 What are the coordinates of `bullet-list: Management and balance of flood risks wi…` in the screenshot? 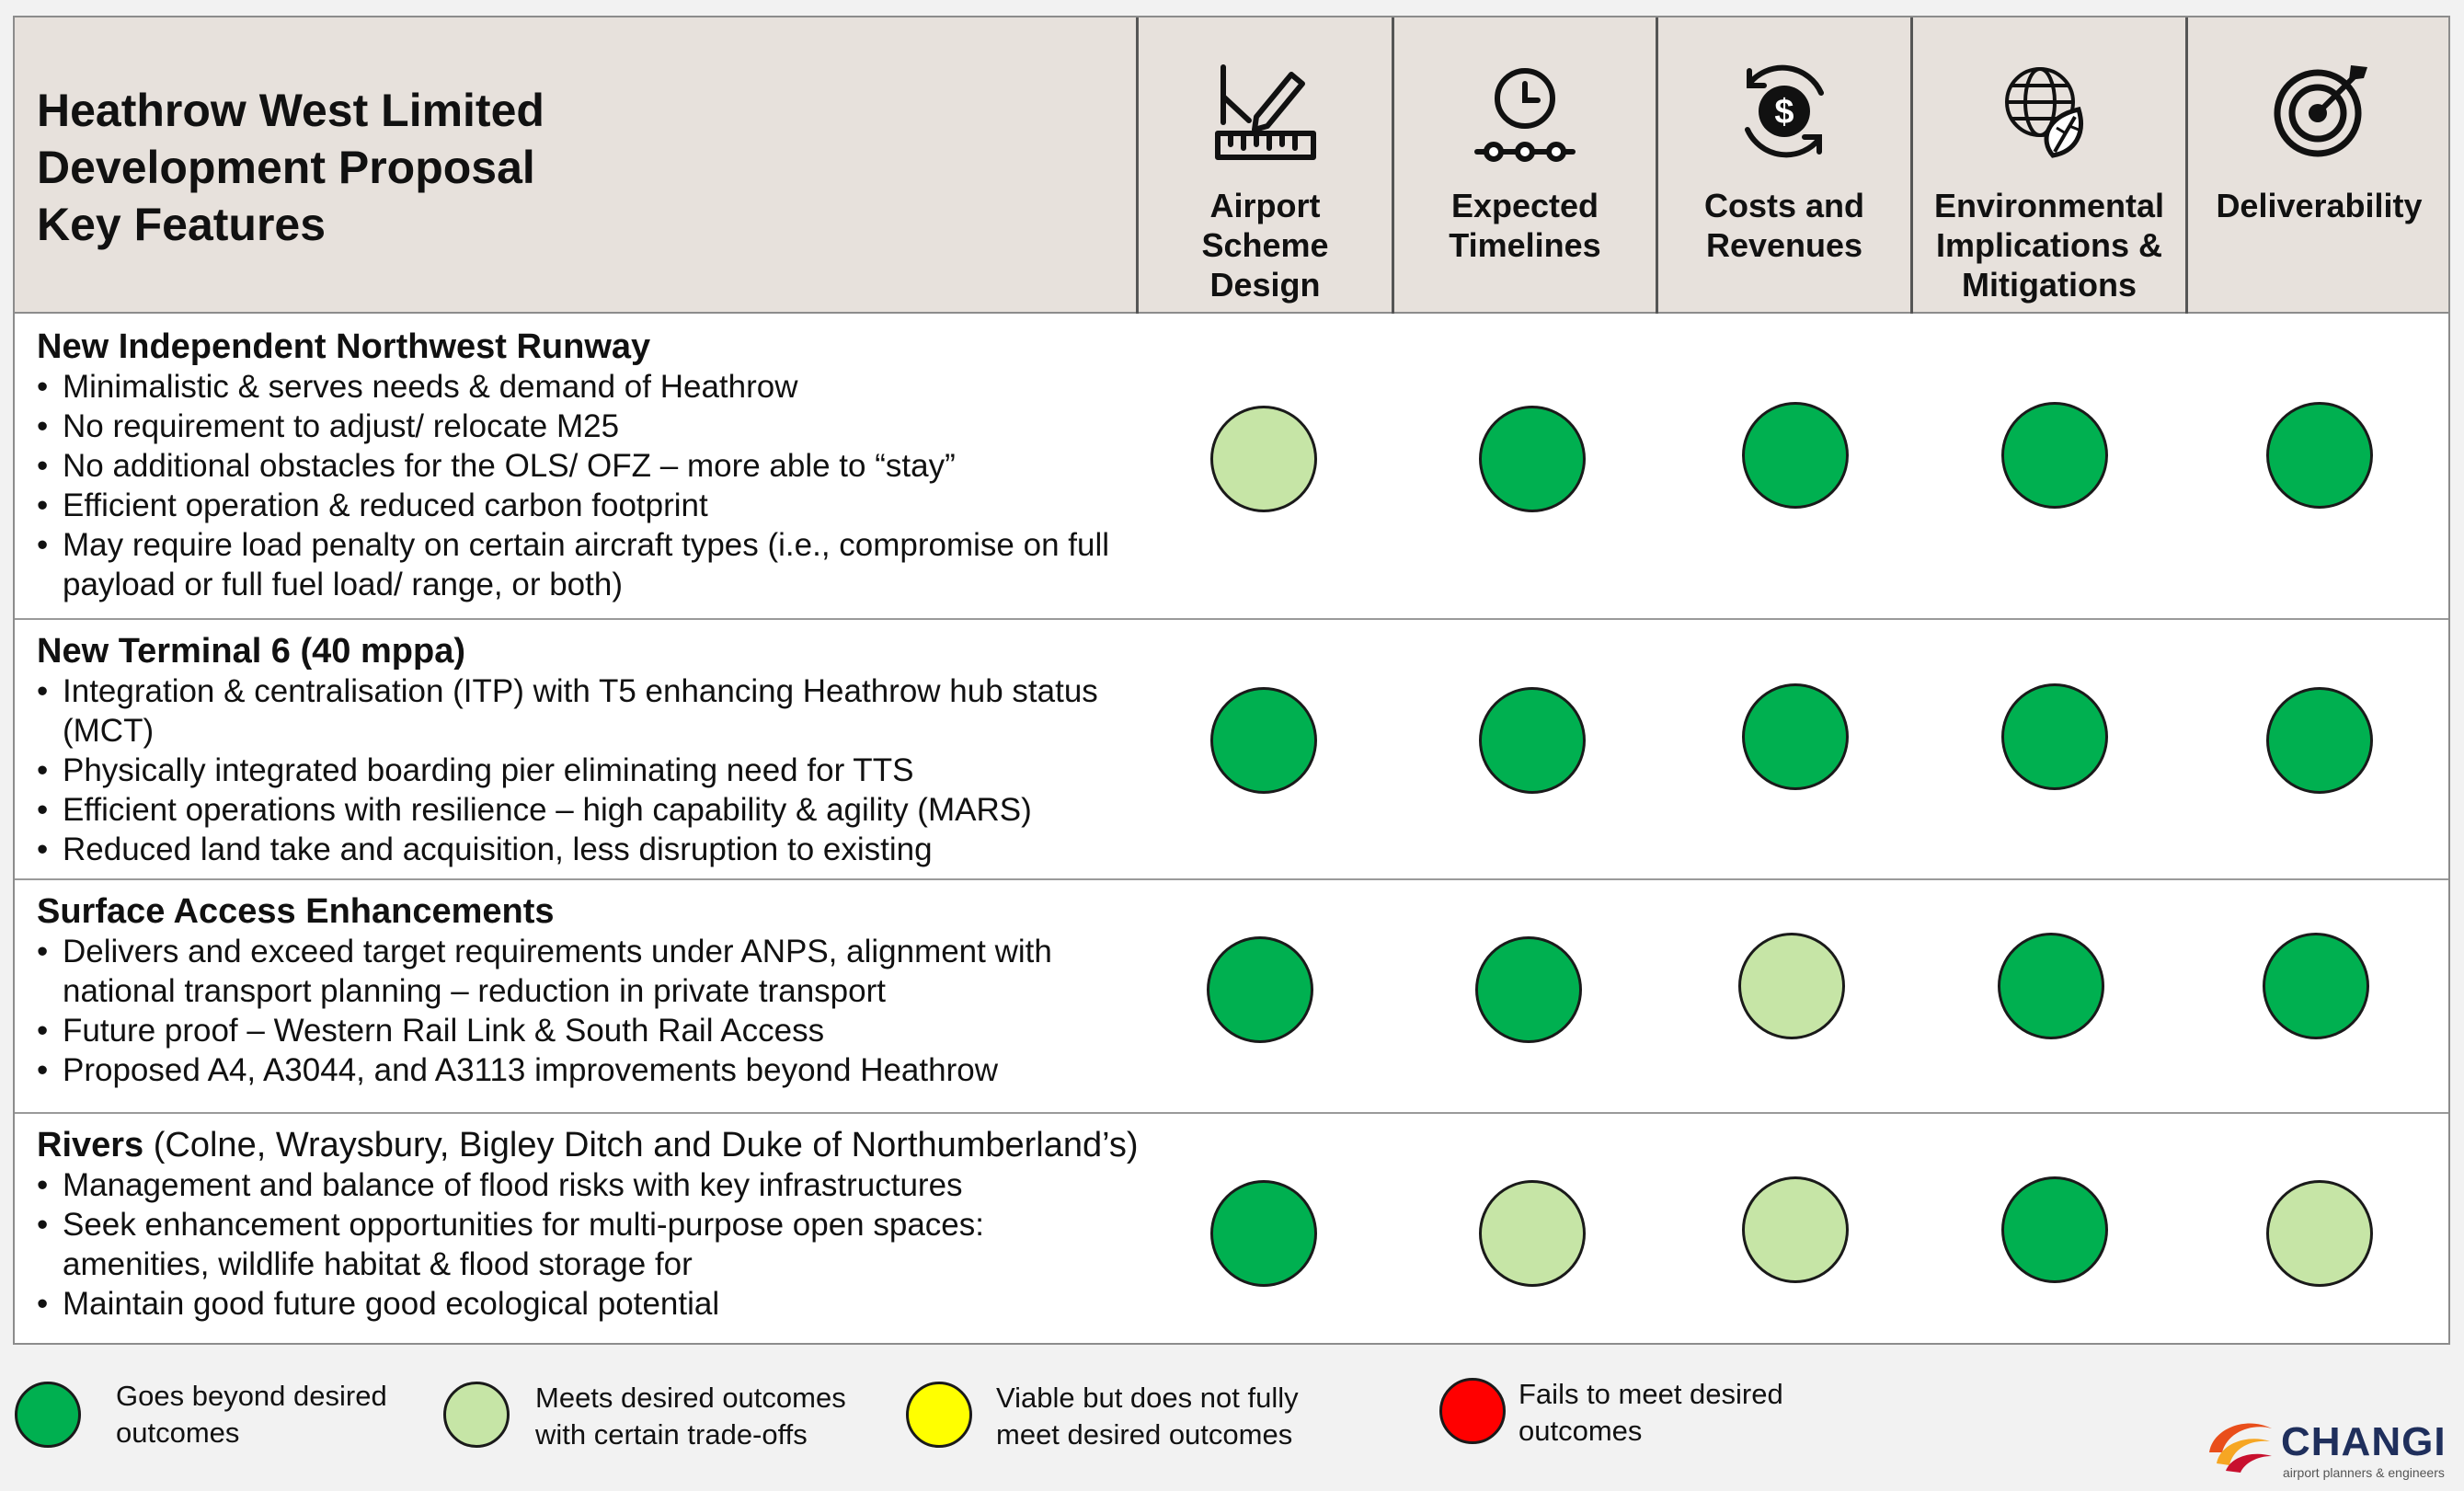 It's located at (579, 1244).